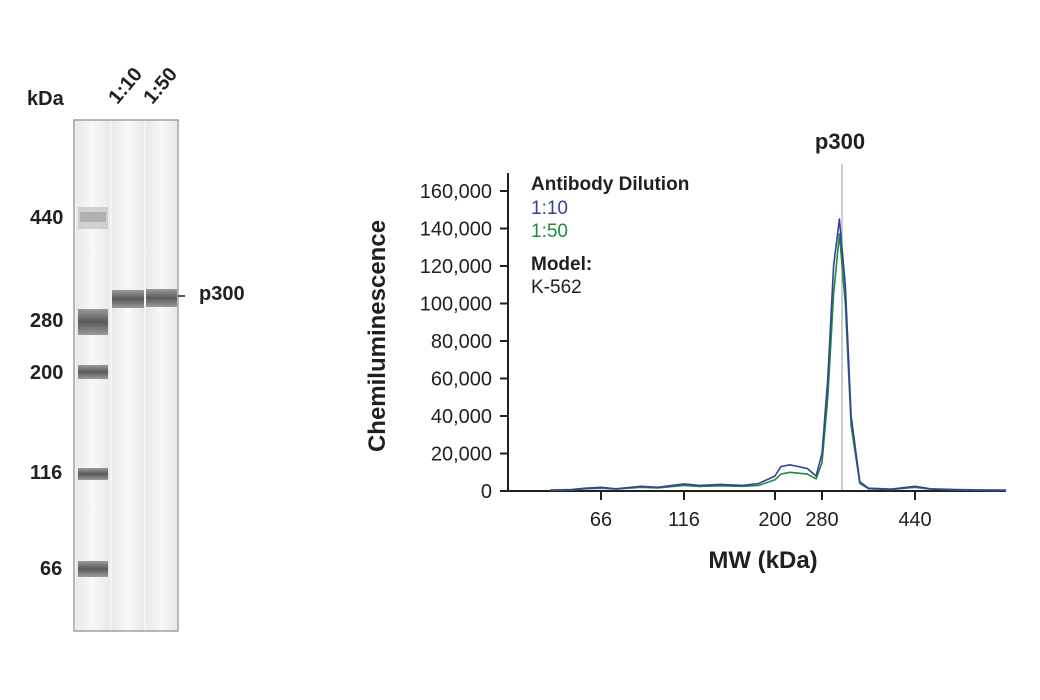  What do you see at coordinates (461, 417) in the screenshot?
I see `y-tick-label: 40,000` at bounding box center [461, 417].